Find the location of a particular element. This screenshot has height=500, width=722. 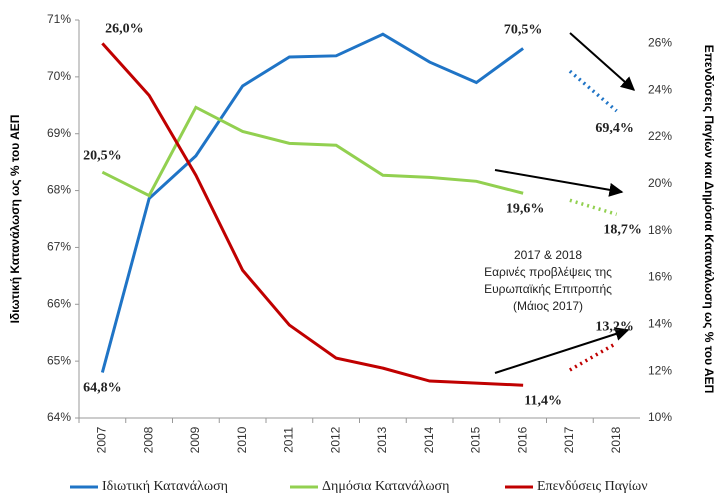

y2-tick-label: 26% is located at coordinates (660, 43).